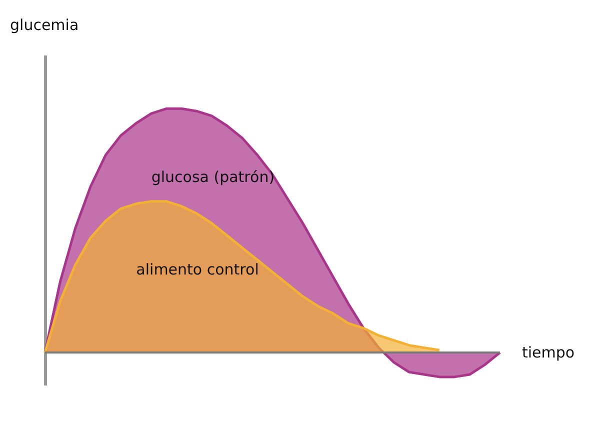 This screenshot has width=592, height=432. Describe the element at coordinates (197, 269) in the screenshot. I see `series-label: alimento control` at that location.